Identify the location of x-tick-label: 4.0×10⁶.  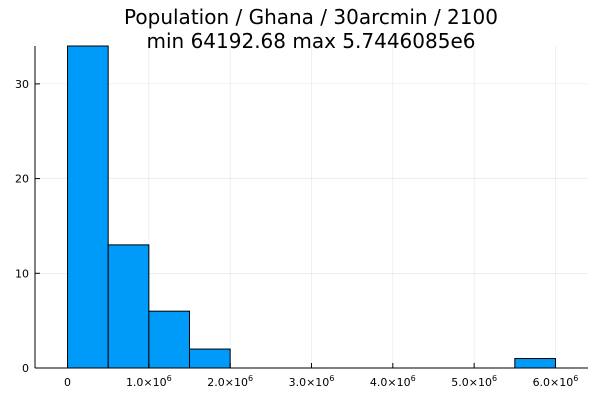
(393, 381).